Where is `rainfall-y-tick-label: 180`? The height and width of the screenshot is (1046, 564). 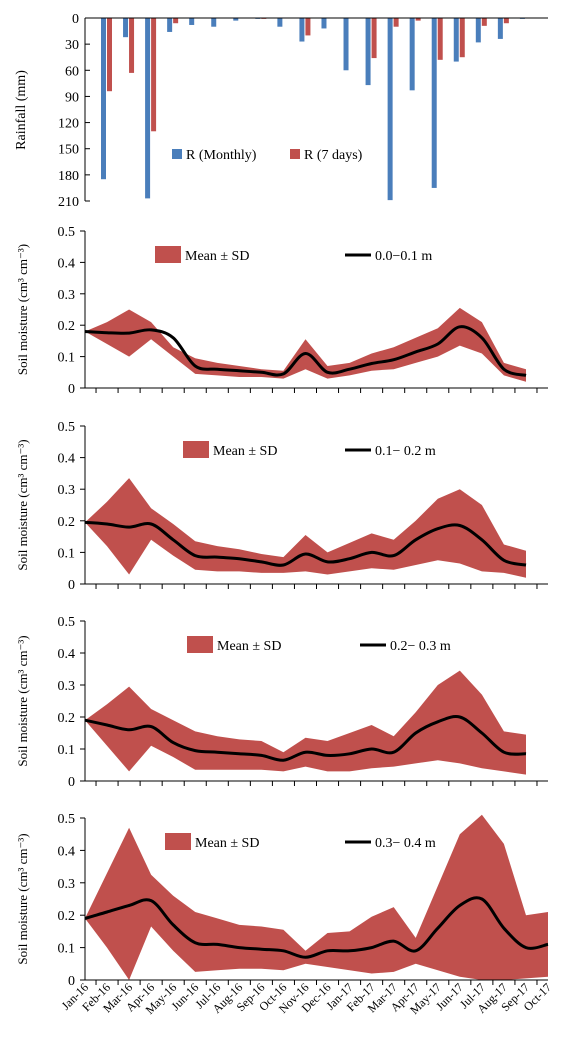 rainfall-y-tick-label: 180 is located at coordinates (68, 176).